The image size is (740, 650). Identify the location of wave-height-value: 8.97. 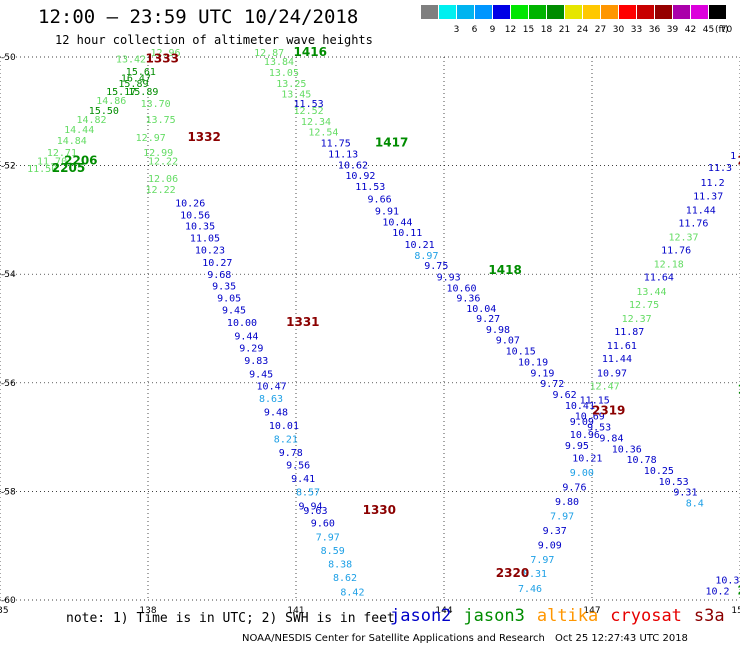
(426, 256).